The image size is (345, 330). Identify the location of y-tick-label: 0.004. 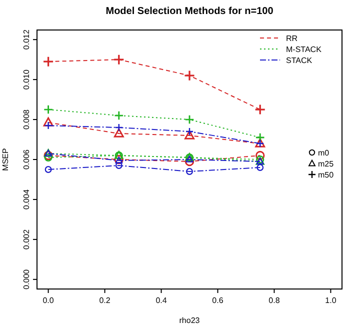
(26, 199).